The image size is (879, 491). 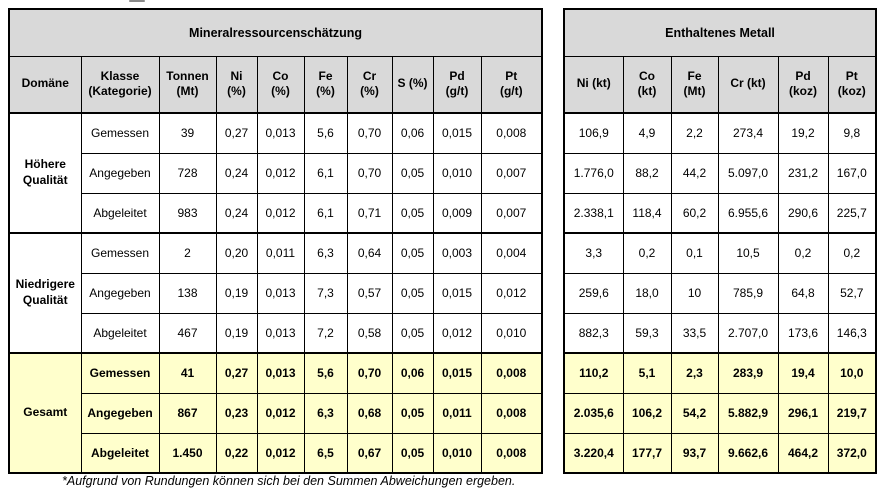 I want to click on metal-value-cr-kt: 10,5, so click(x=748, y=253).